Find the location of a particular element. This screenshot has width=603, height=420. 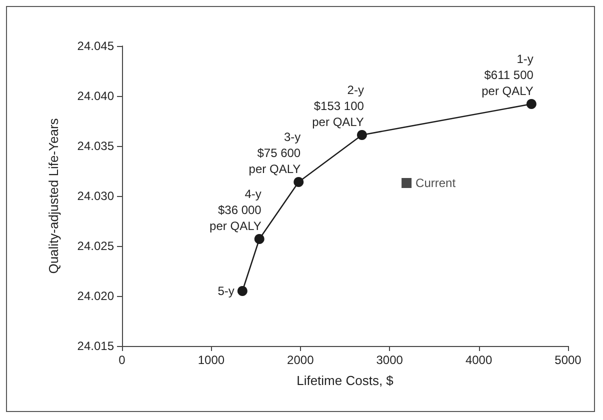

x-tick-label: 0 is located at coordinates (122, 360).